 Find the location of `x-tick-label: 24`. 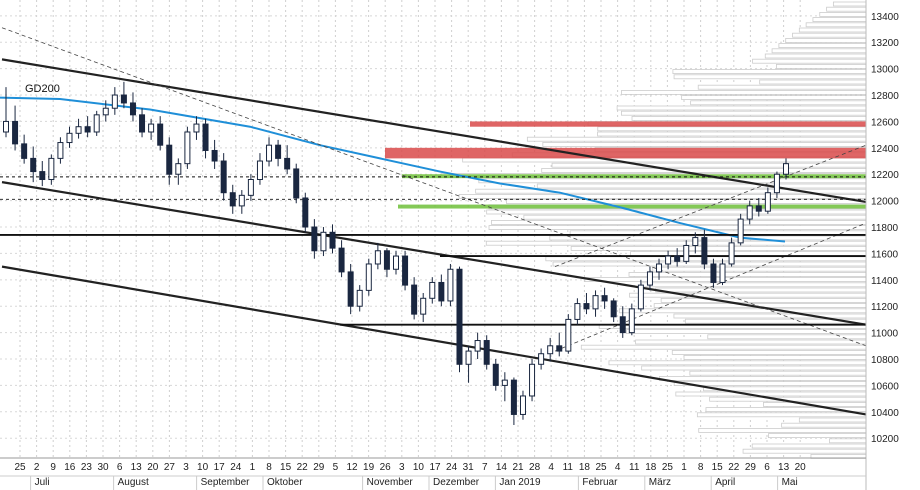

x-tick-label: 24 is located at coordinates (236, 467).